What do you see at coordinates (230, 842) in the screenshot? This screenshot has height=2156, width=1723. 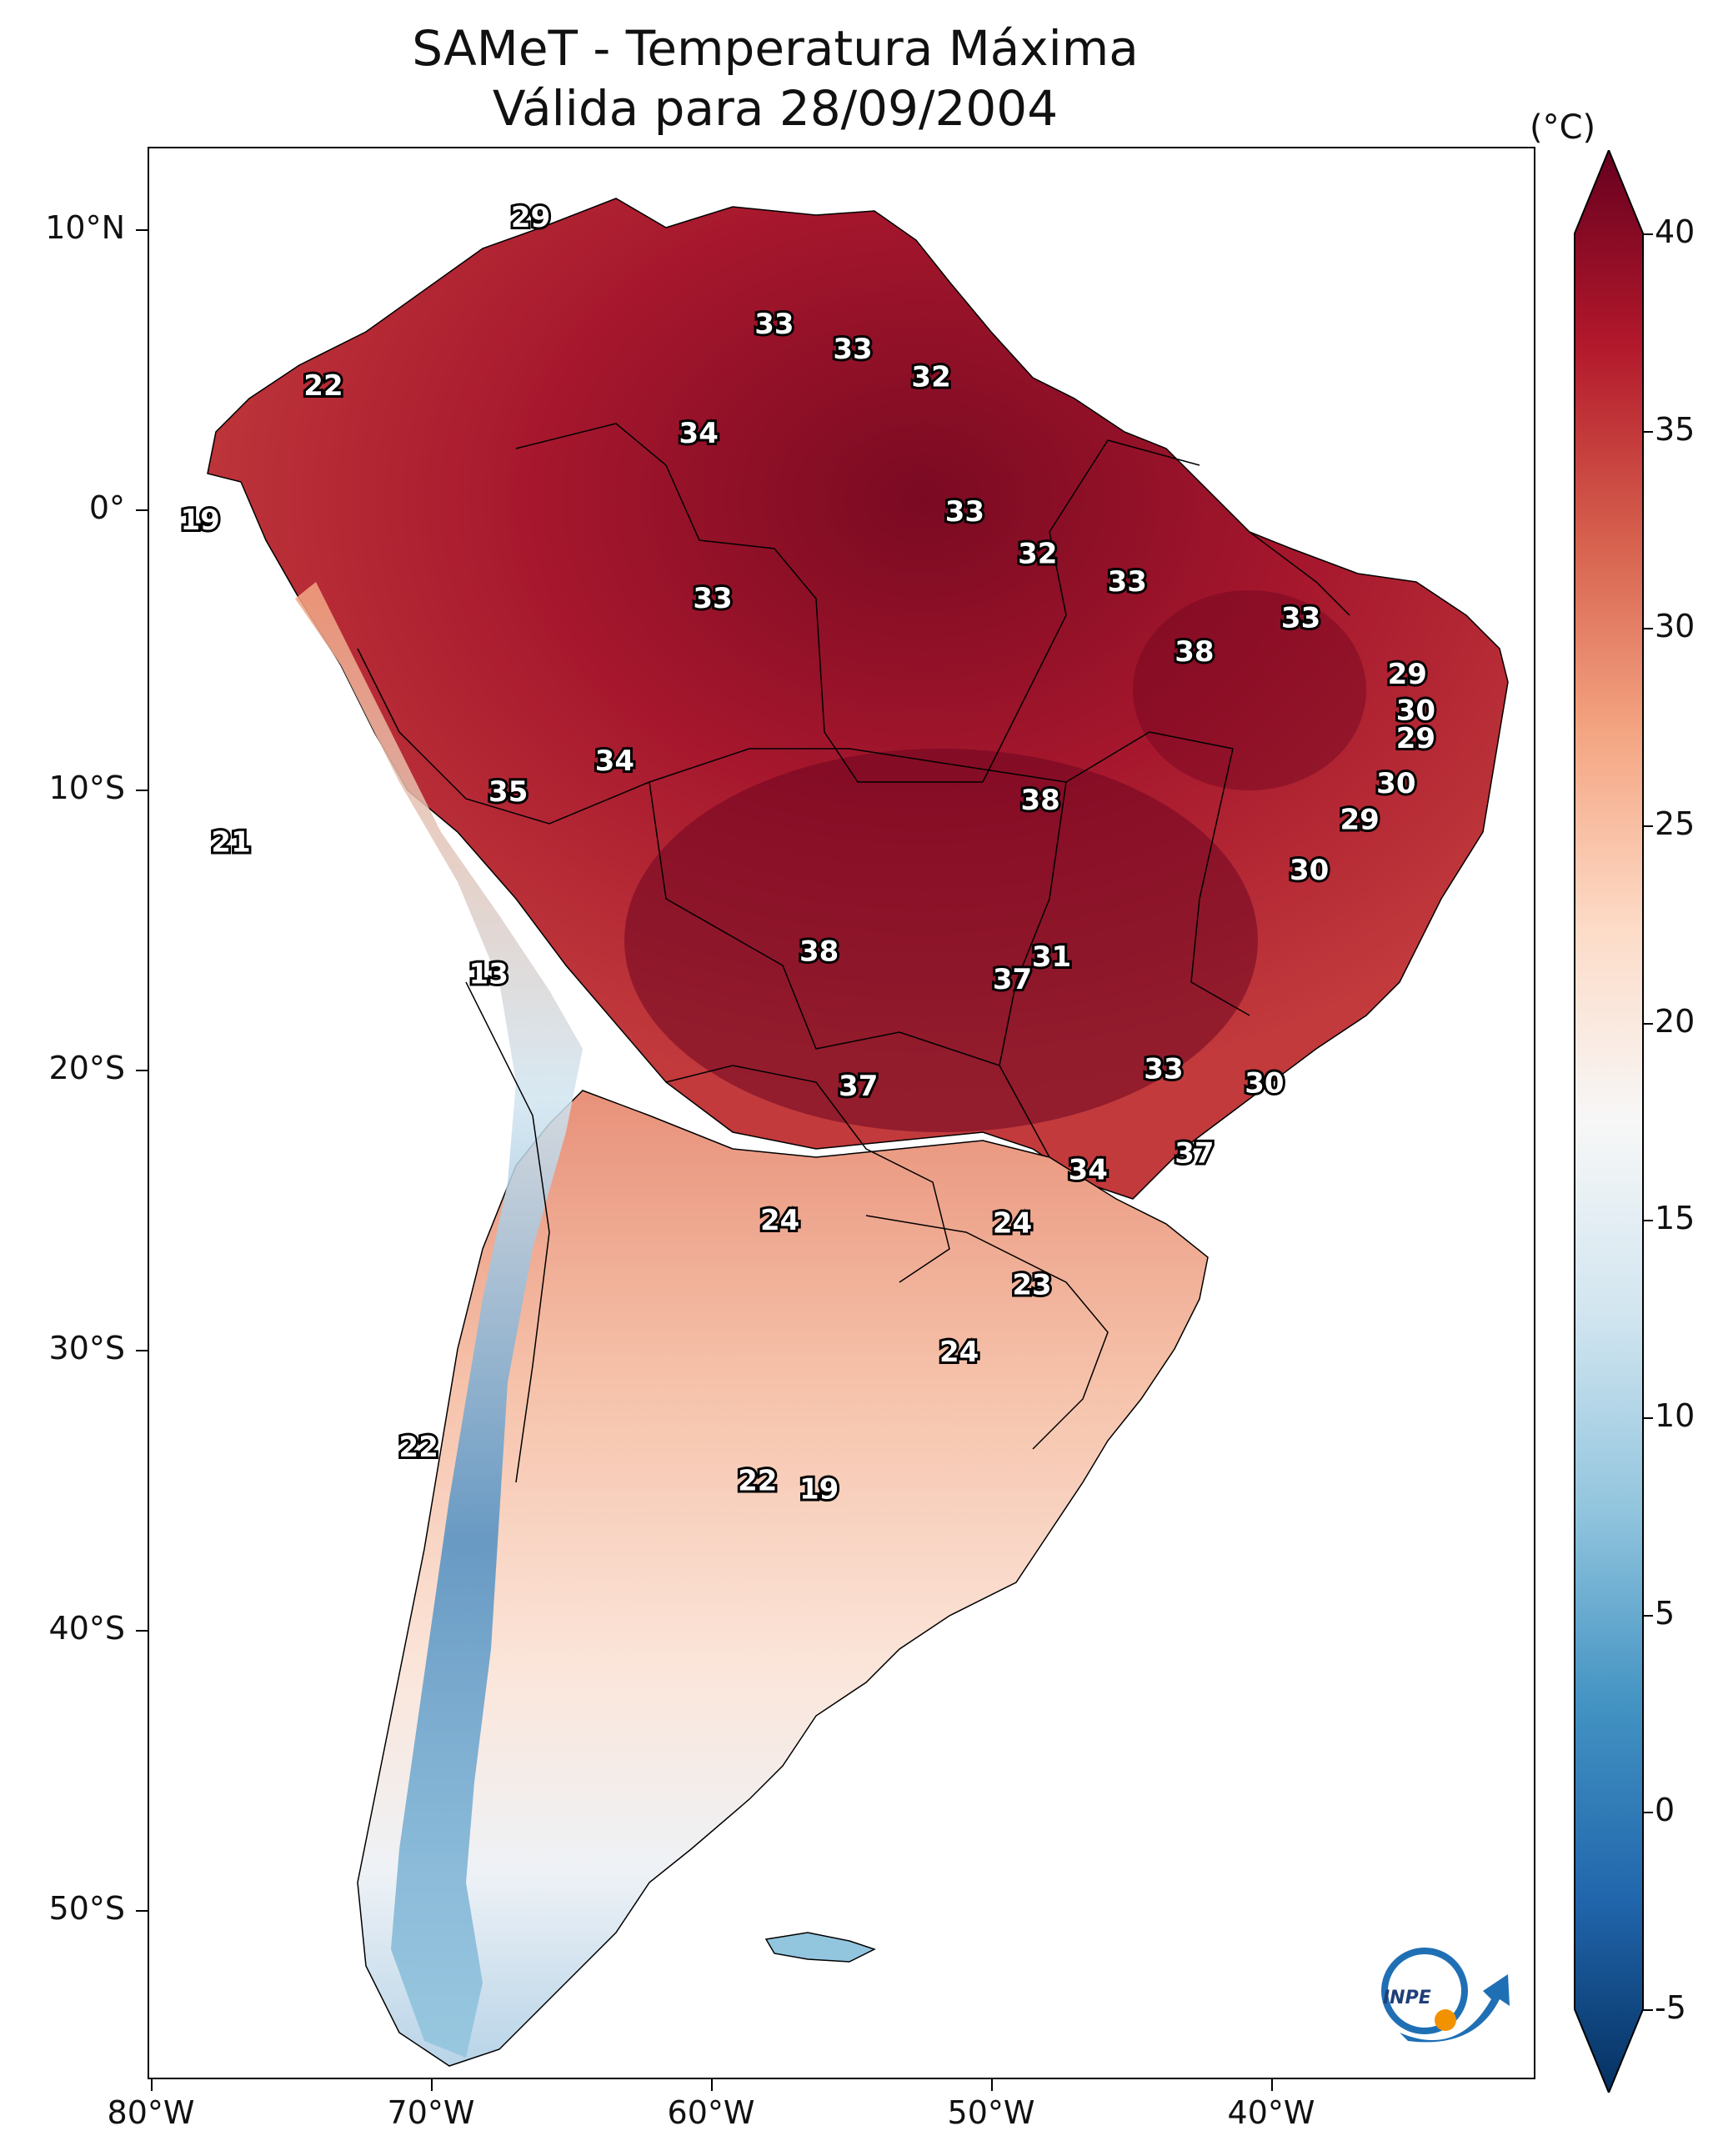 I see `station-label: 21` at bounding box center [230, 842].